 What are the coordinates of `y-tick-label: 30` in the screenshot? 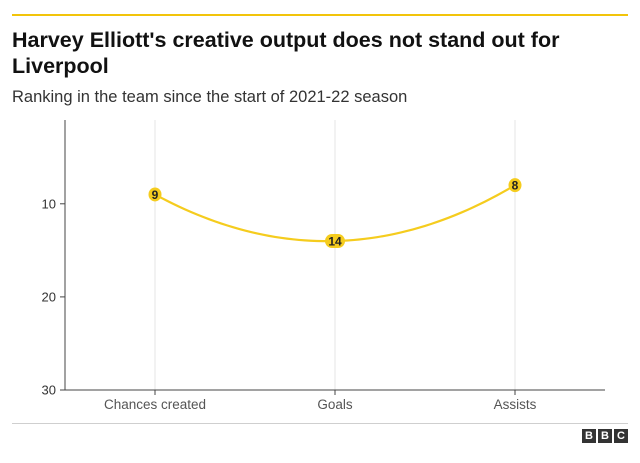 It's located at (49, 390).